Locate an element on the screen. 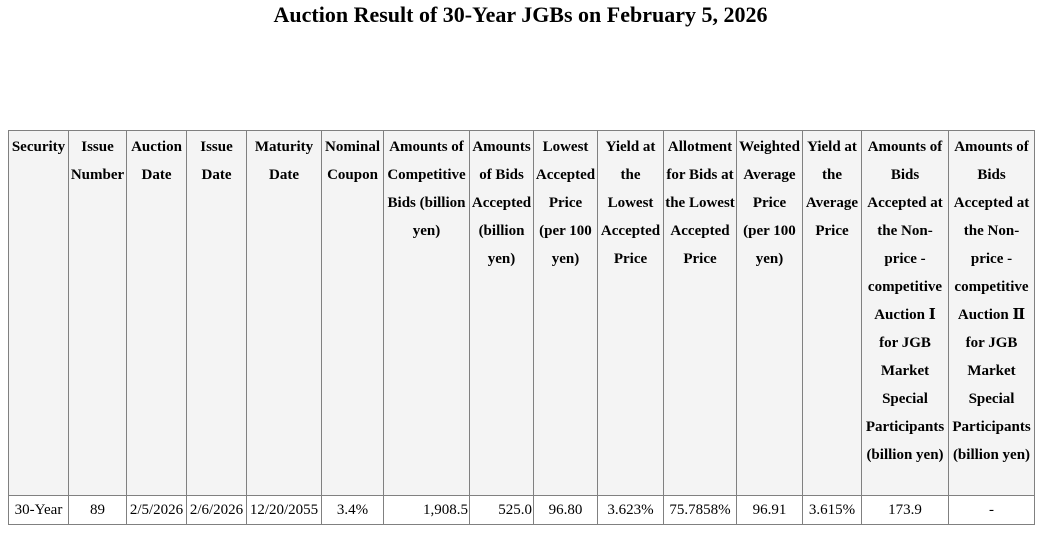 The image size is (1051, 536). header-issue-date: Issue Date is located at coordinates (216, 313).